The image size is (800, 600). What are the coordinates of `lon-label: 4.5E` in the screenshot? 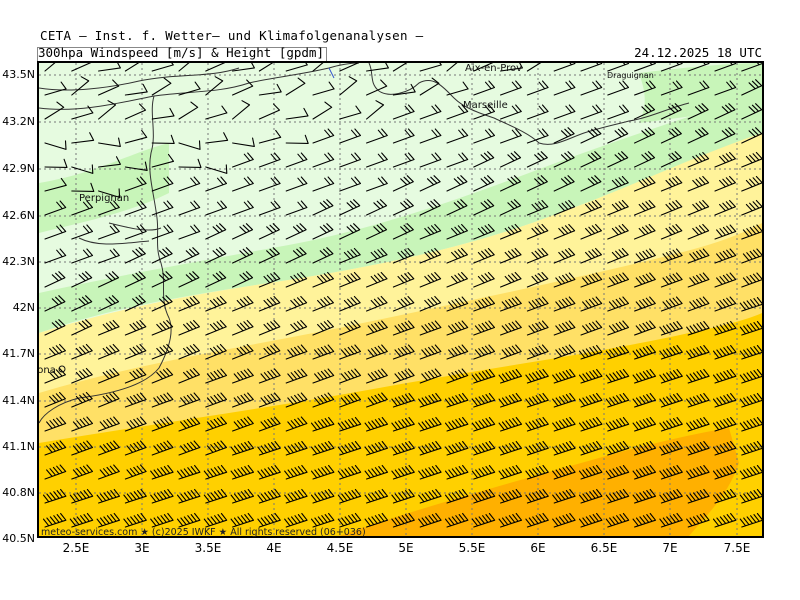 It's located at (340, 548).